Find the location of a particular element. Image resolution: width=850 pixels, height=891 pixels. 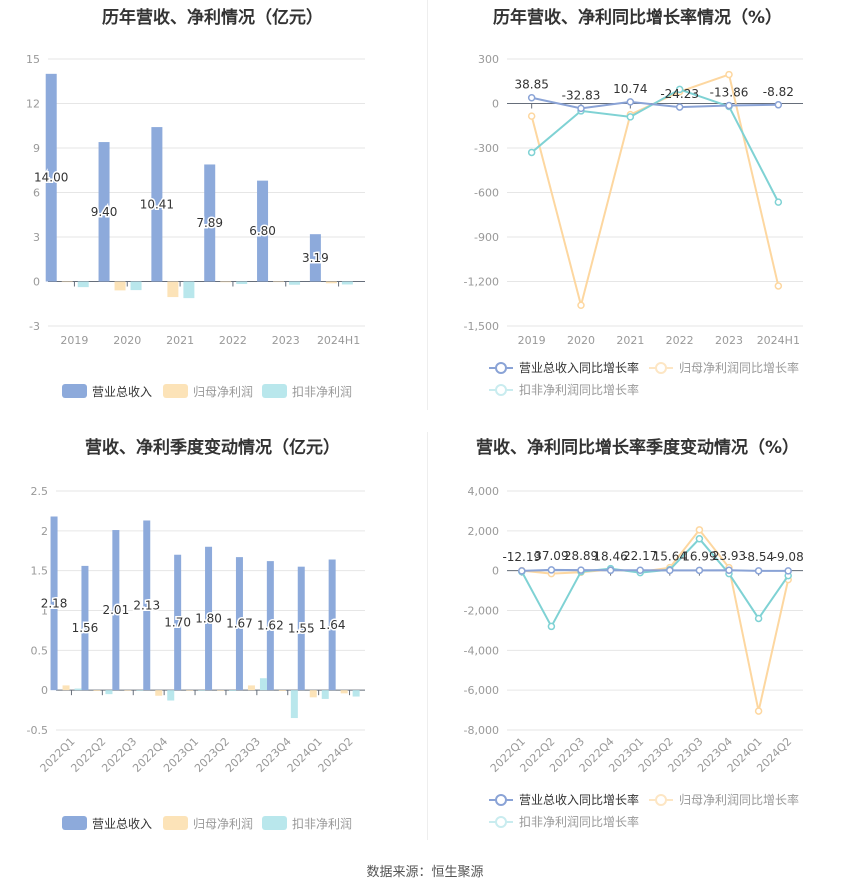

y-tick-label: 2.5 is located at coordinates (40, 491).